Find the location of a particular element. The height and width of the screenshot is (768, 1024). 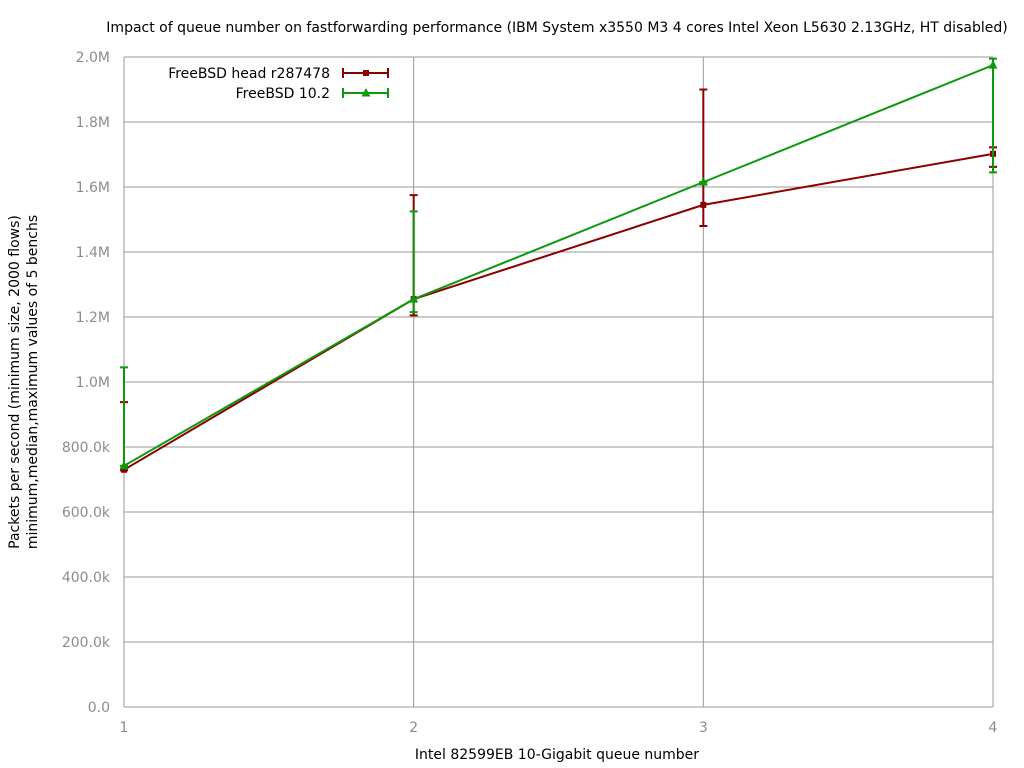

x-tick-labels: 1 2 3 4 is located at coordinates (559, 728).